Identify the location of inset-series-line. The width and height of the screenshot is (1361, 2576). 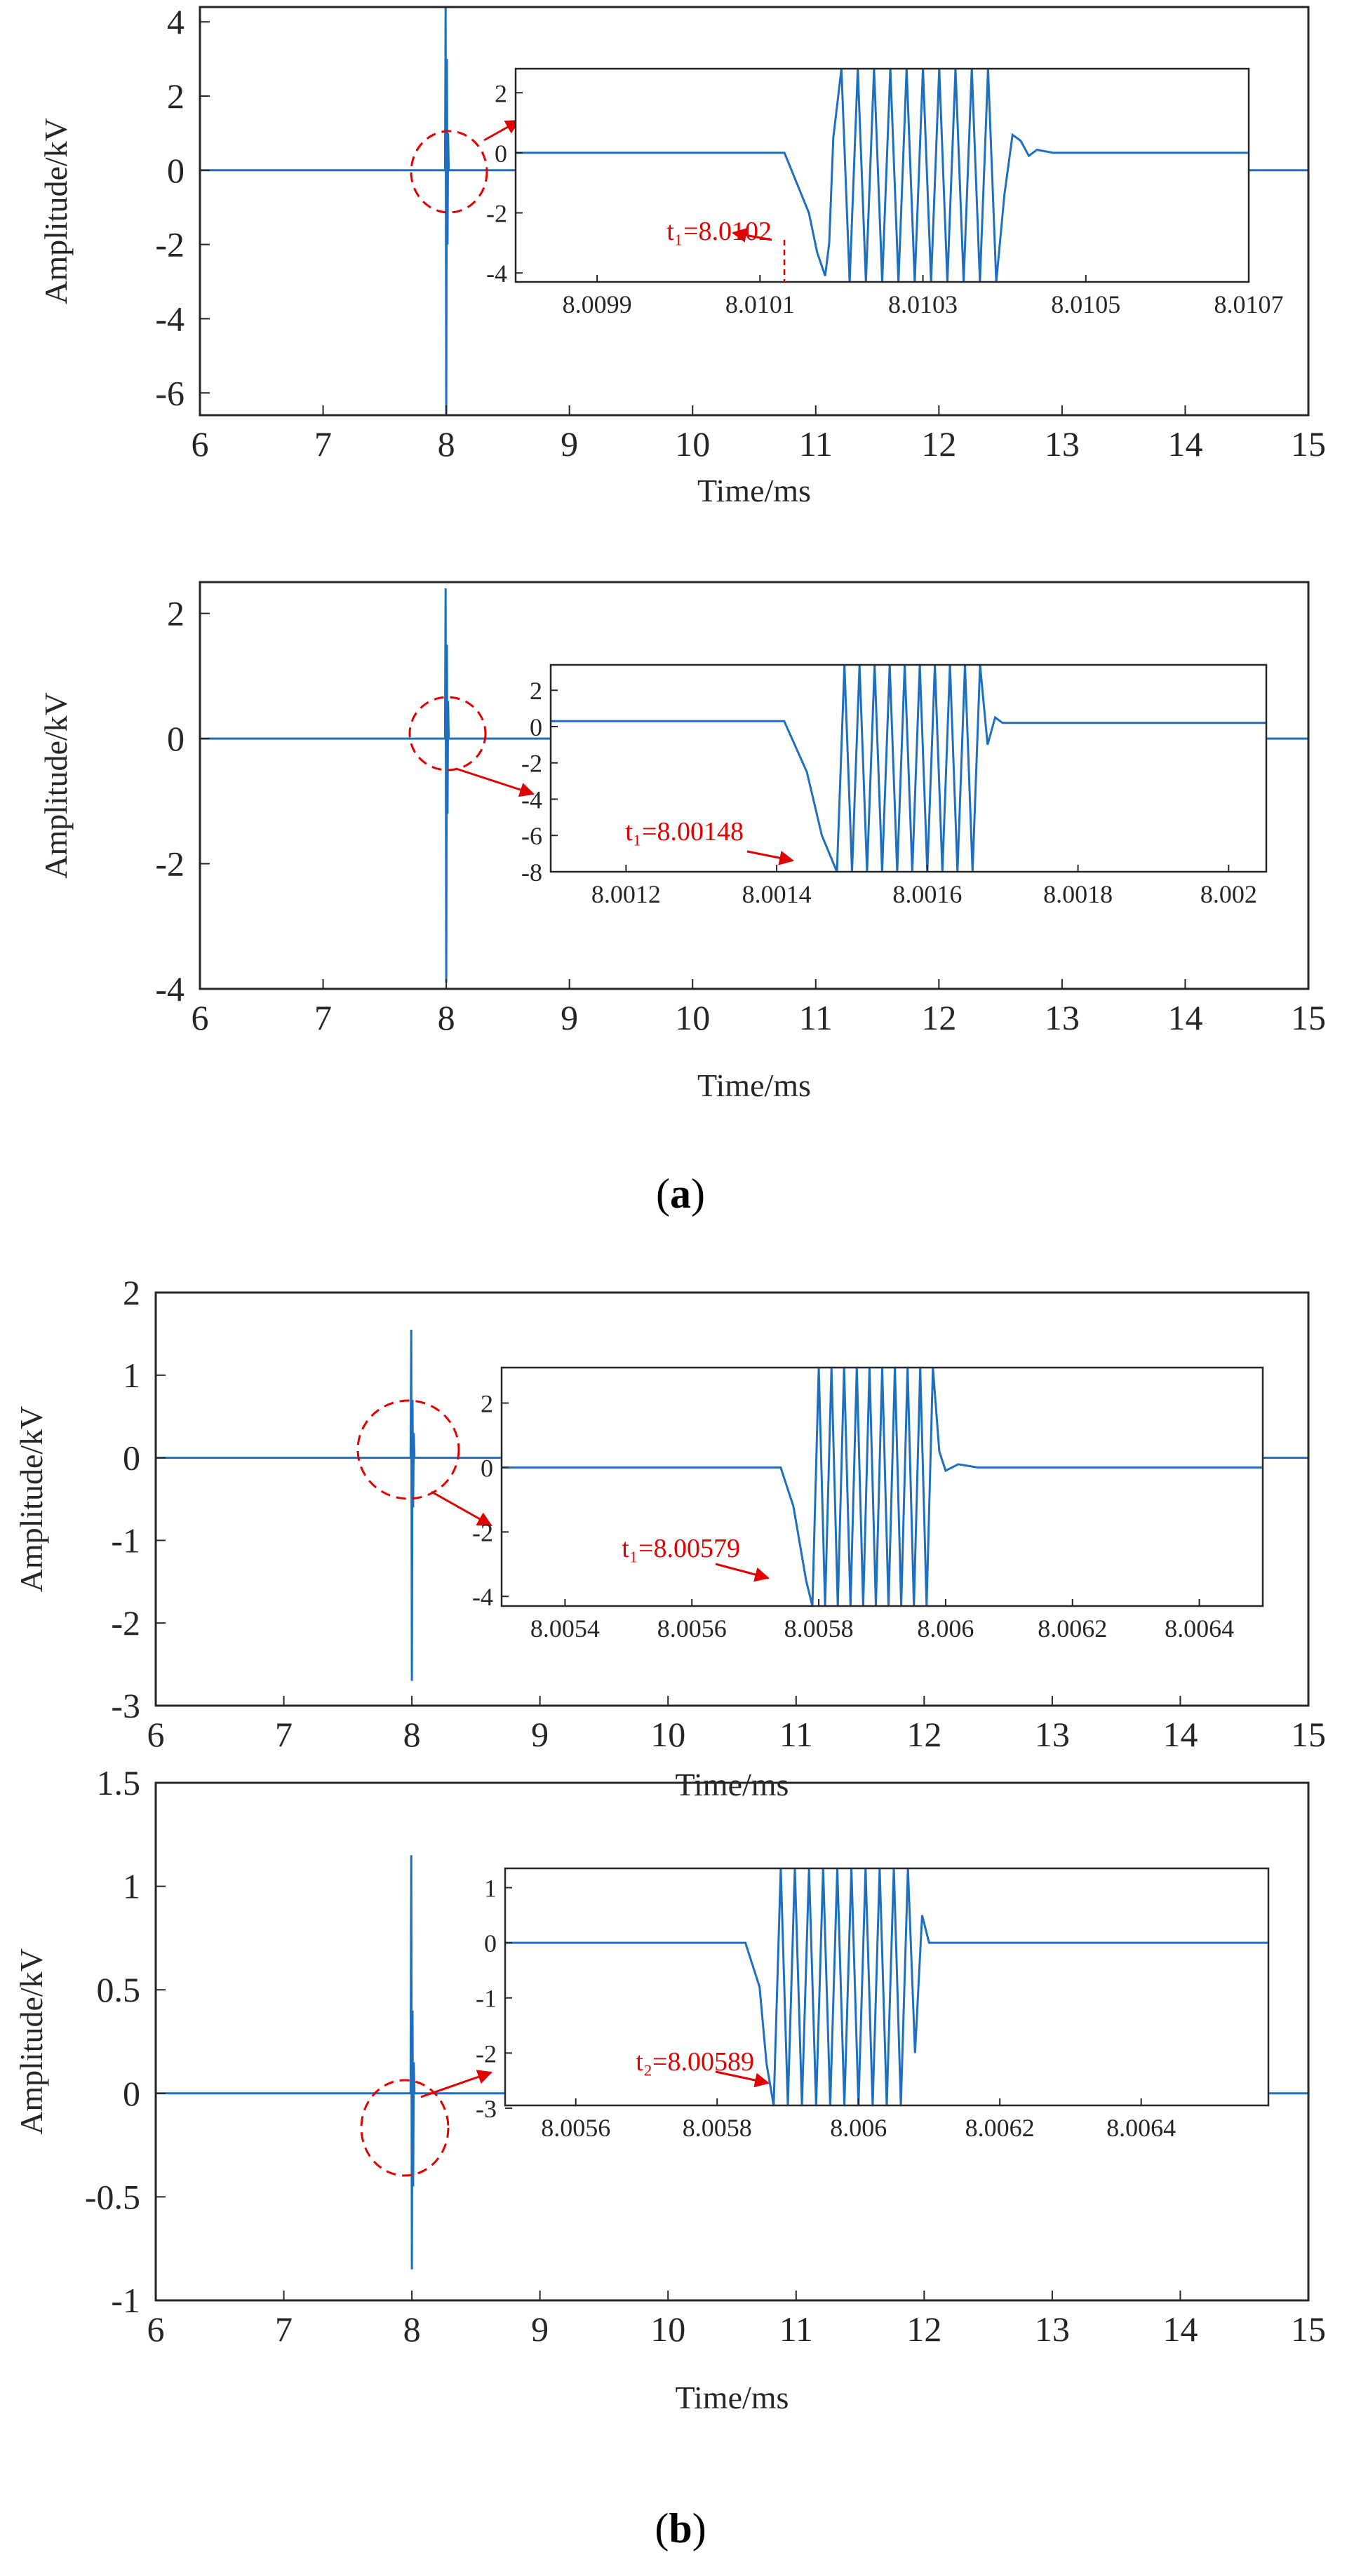
(882, 175).